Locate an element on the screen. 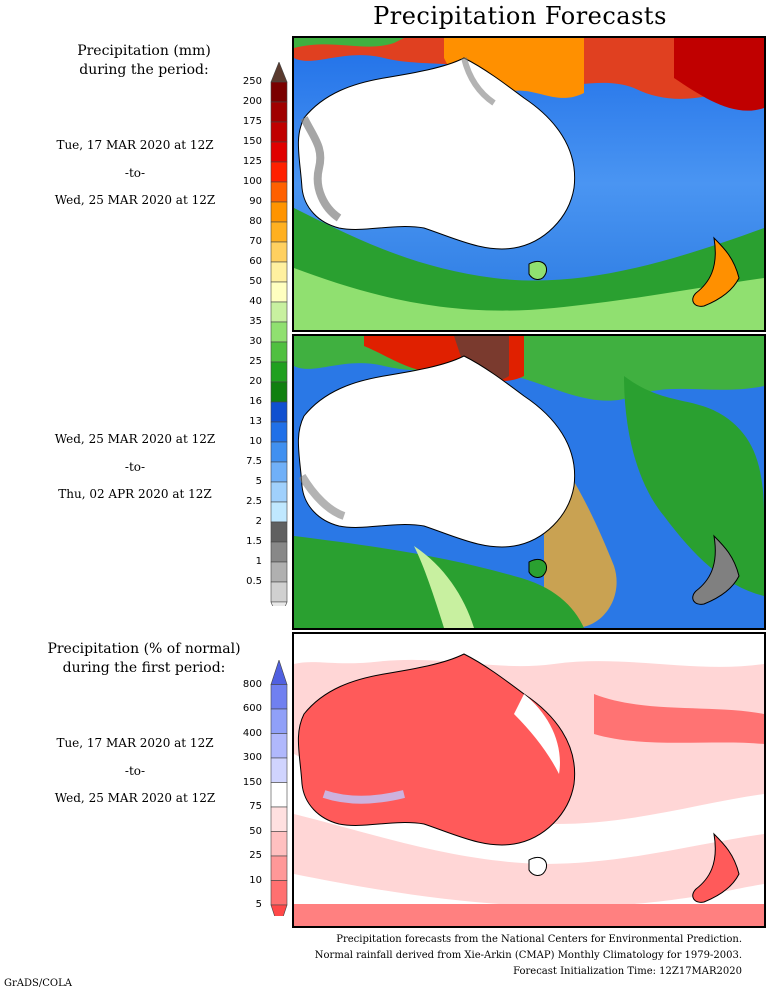  colorbar-tick-label: 600 is located at coordinates (252, 708).